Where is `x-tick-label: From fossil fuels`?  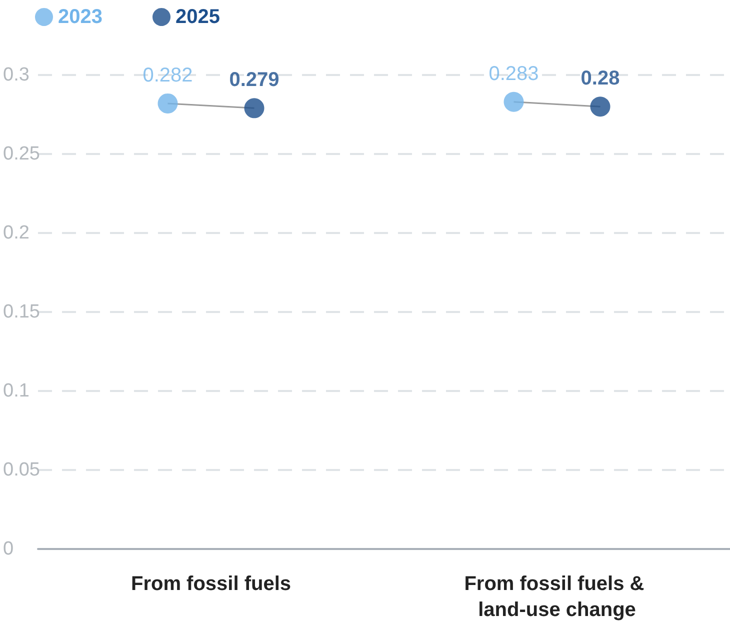 x-tick-label: From fossil fuels is located at coordinates (211, 584).